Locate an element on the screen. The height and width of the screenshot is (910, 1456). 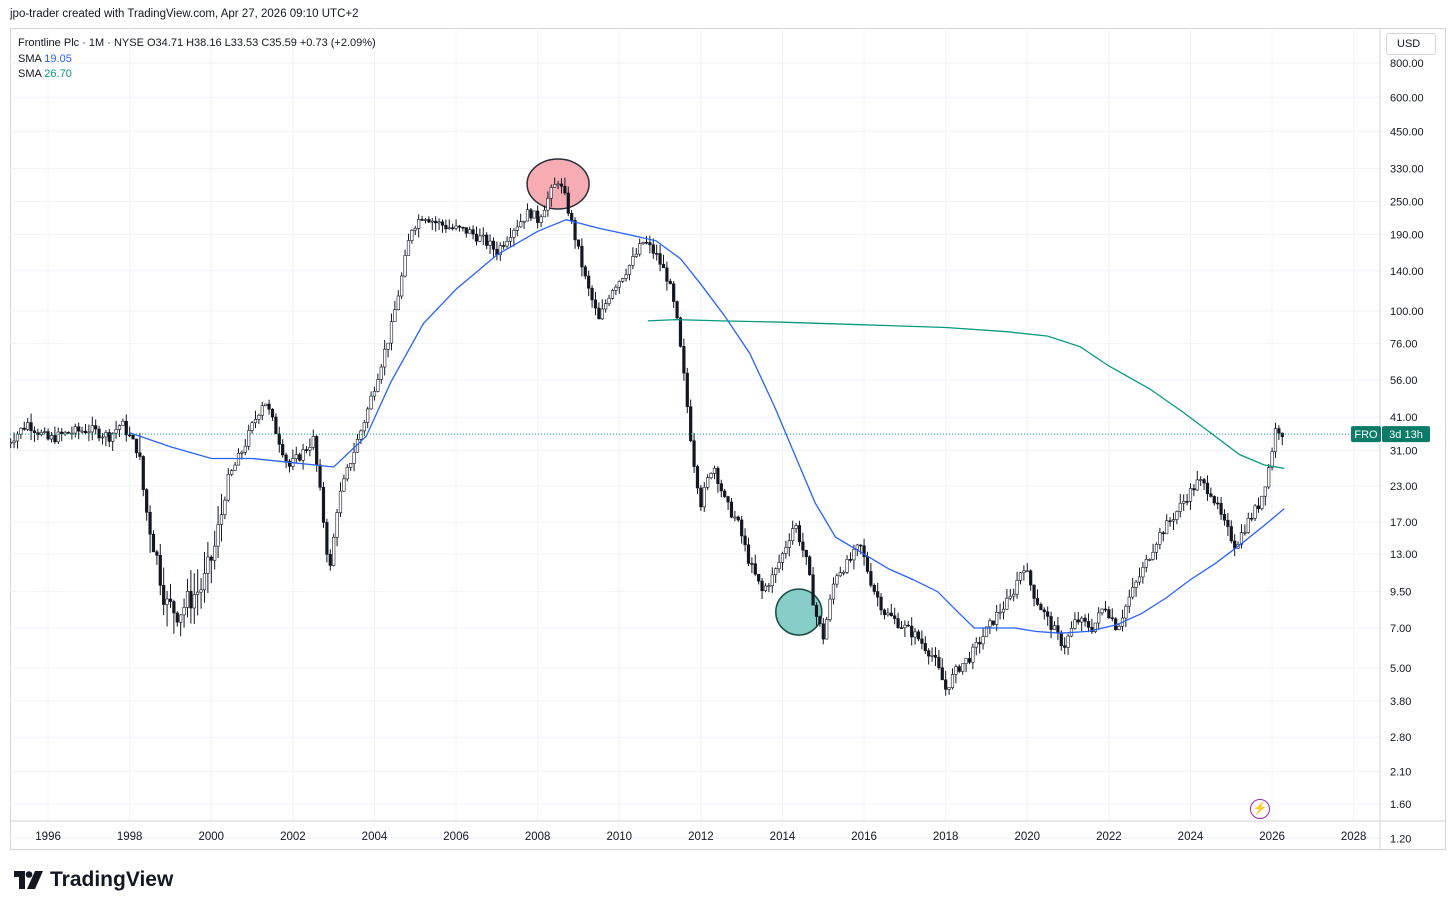
x-tick-label: 2008 is located at coordinates (538, 837).